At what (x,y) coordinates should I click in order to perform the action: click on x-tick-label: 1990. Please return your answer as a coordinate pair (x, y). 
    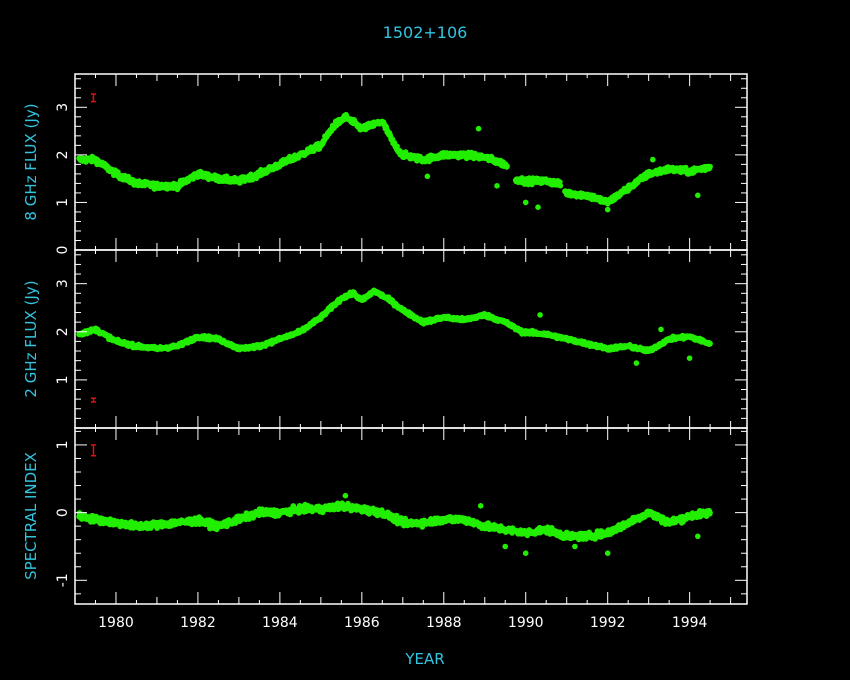
    Looking at the image, I should click on (526, 623).